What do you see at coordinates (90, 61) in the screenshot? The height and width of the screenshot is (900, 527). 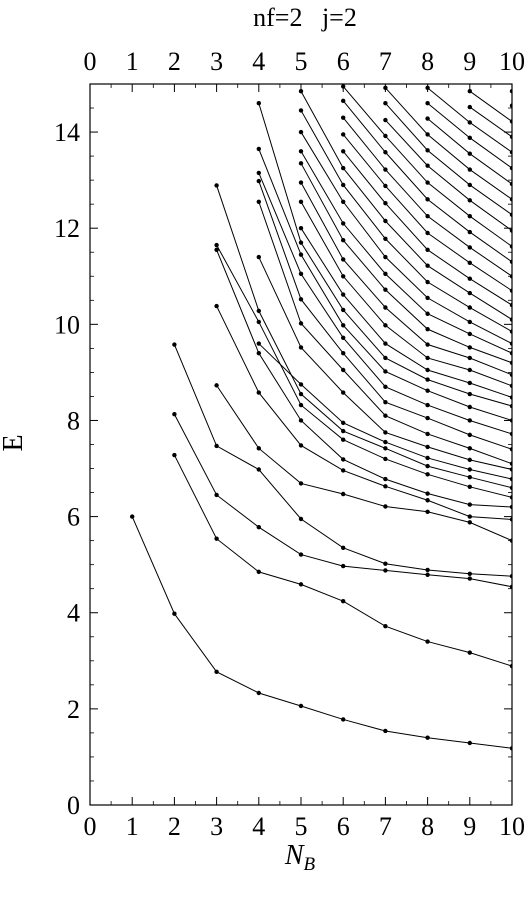 I see `x-tick-label-top: 0` at bounding box center [90, 61].